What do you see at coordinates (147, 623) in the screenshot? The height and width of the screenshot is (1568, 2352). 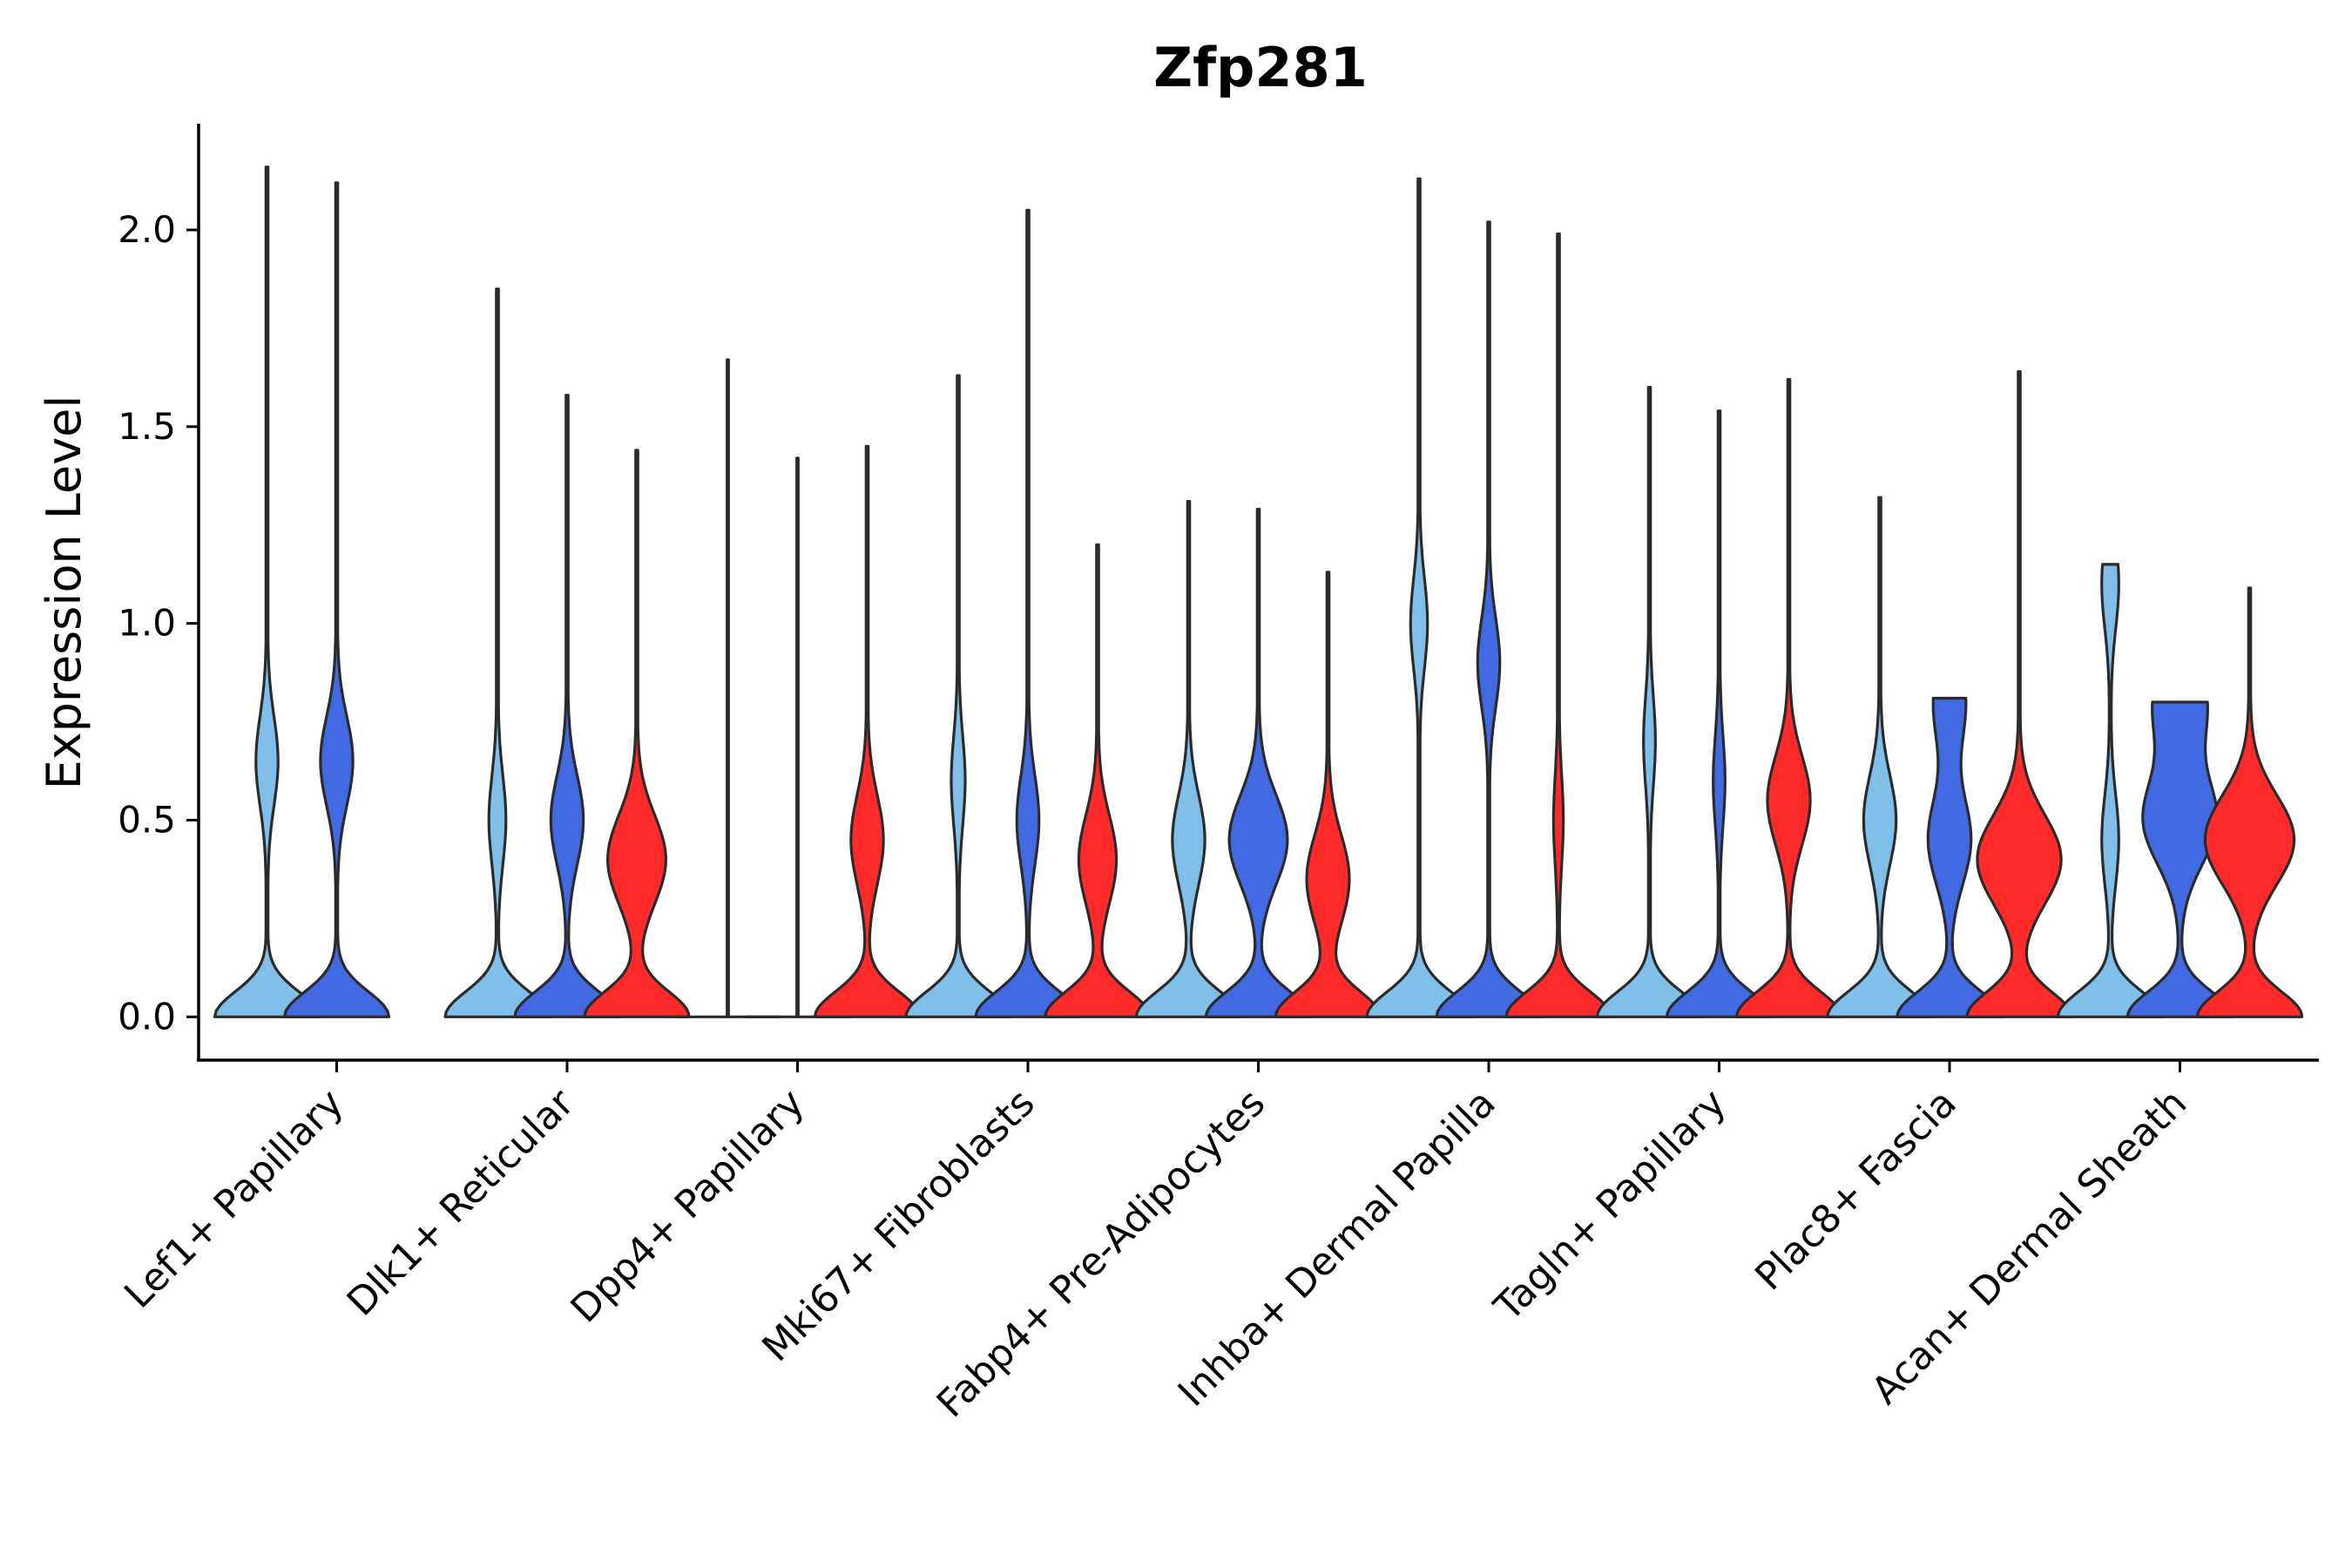 I see `y-tick-label: 1.0` at bounding box center [147, 623].